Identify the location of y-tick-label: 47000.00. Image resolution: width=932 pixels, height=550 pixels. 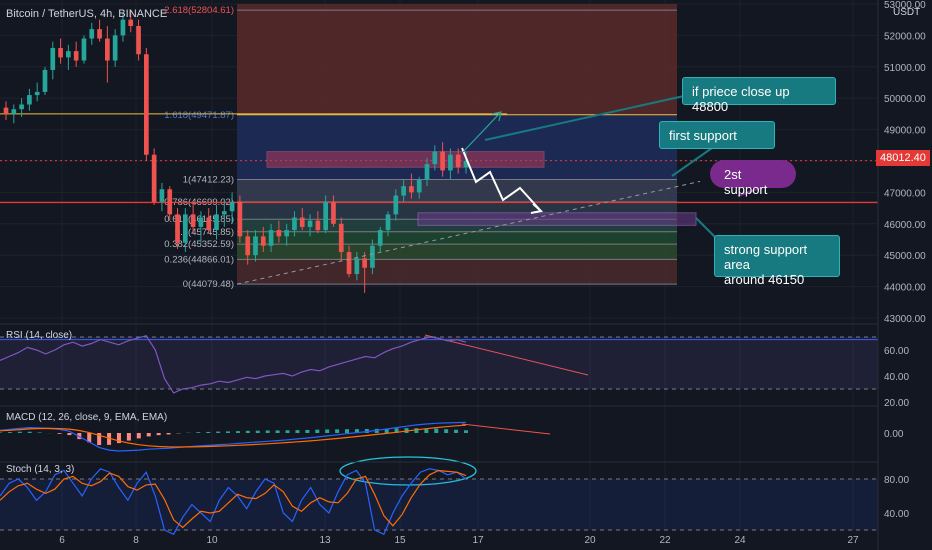
(905, 193).